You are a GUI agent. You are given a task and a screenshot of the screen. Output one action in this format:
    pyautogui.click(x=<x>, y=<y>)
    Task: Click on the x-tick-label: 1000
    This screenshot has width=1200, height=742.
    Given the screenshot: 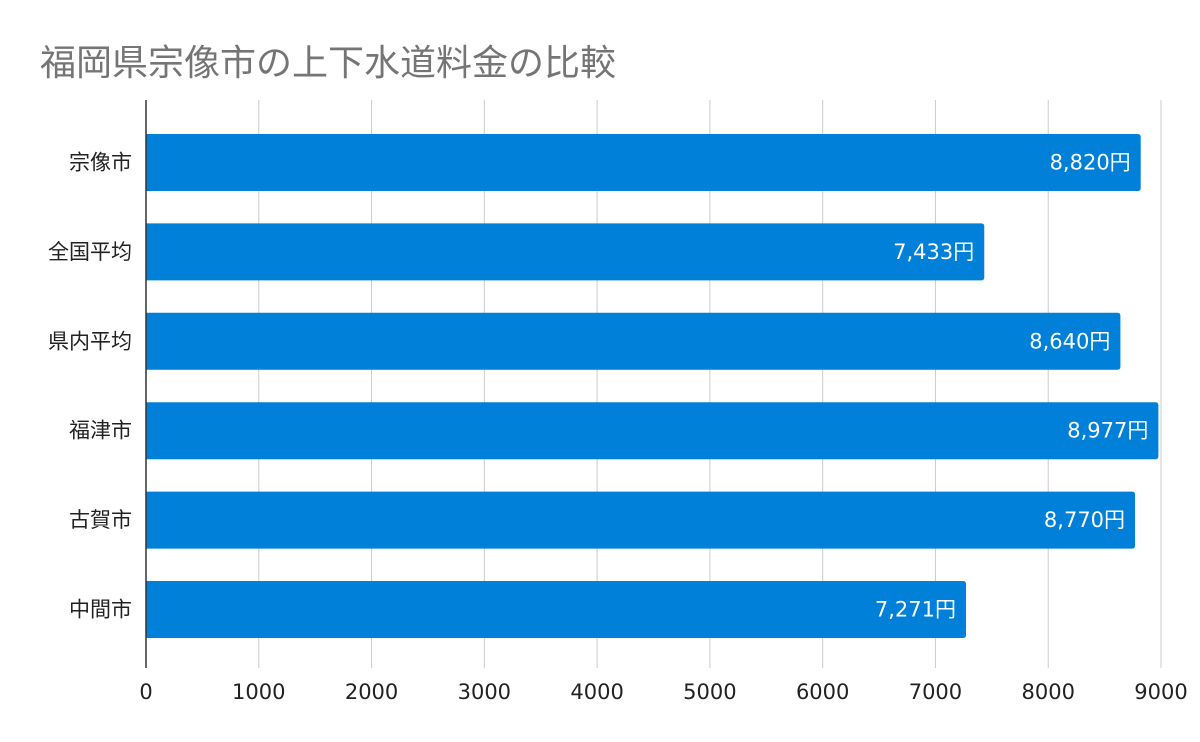 What is the action you would take?
    pyautogui.click(x=258, y=692)
    